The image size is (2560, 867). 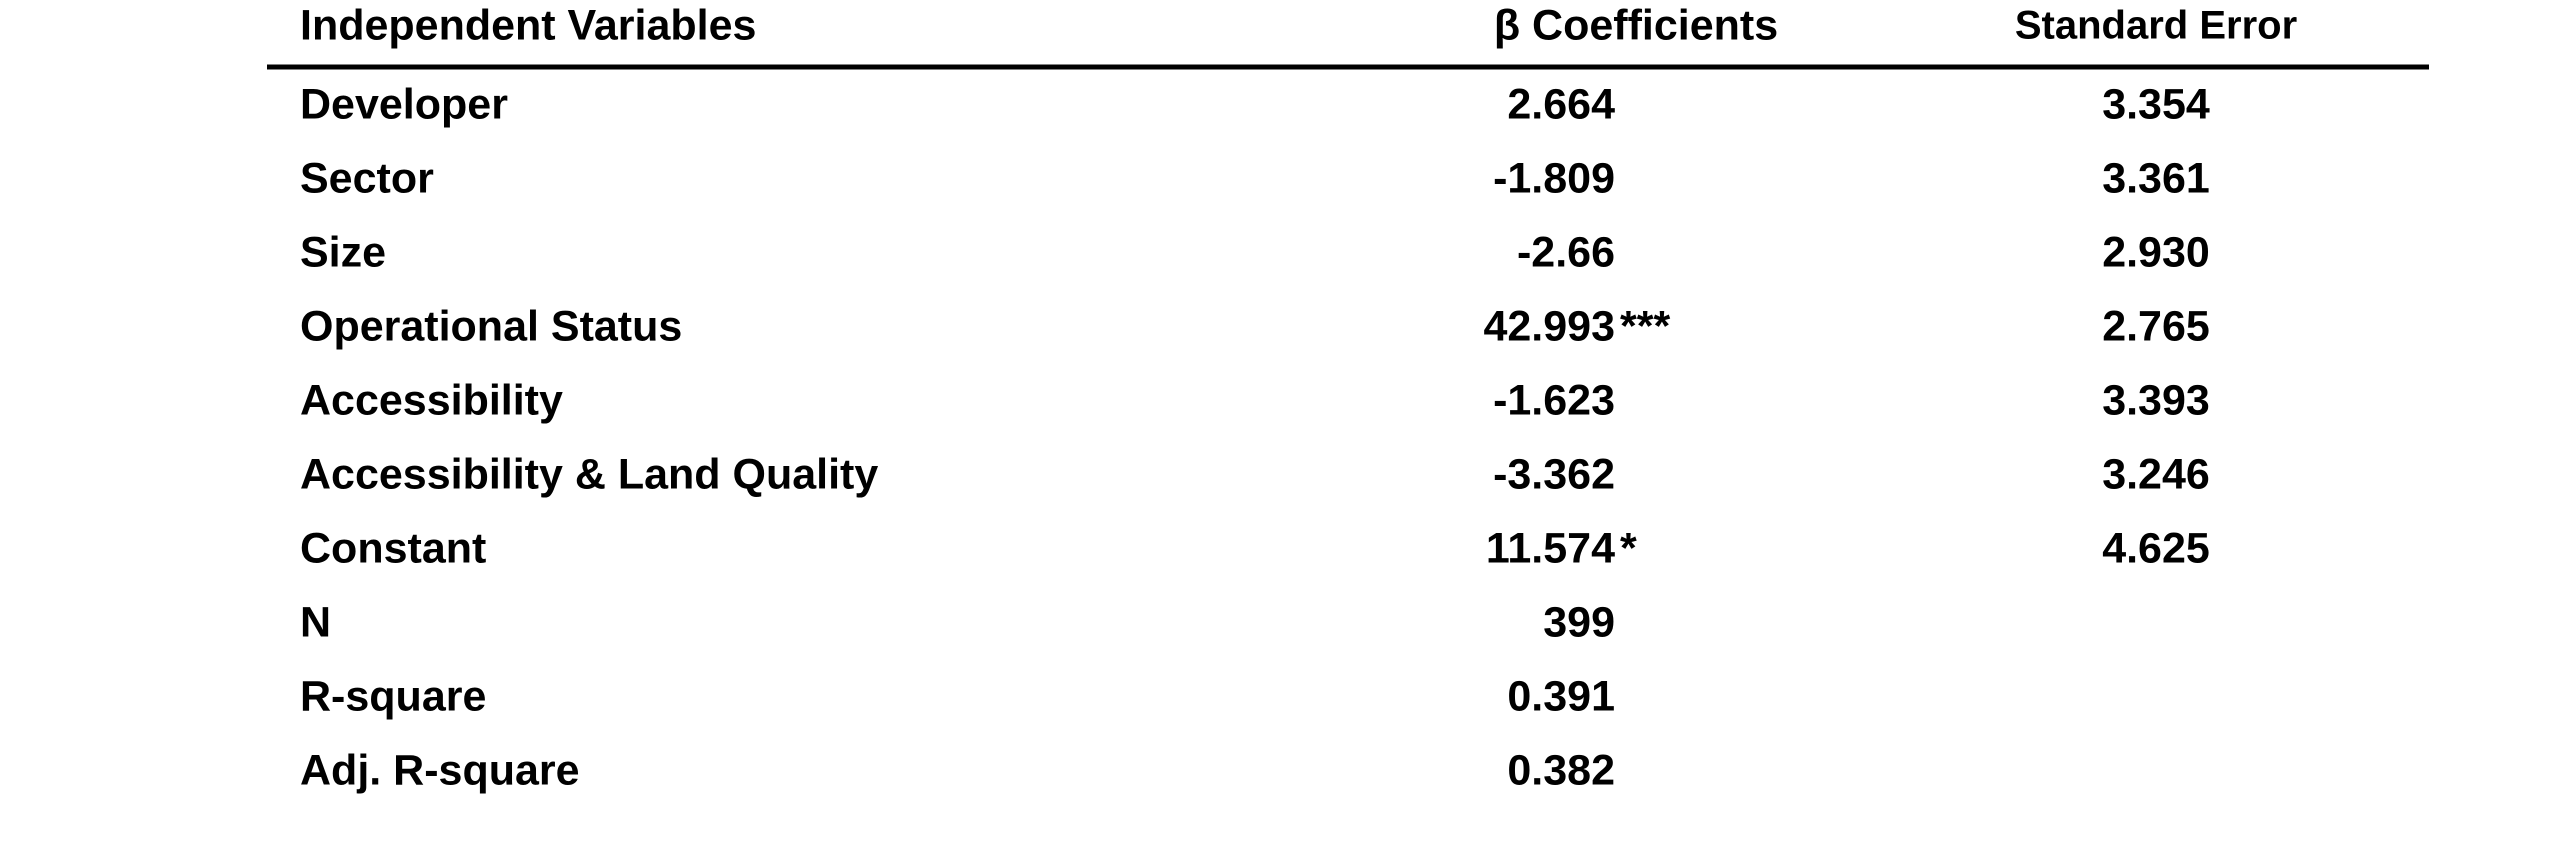 I want to click on header-standard-error: Standard Error, so click(x=2156, y=26).